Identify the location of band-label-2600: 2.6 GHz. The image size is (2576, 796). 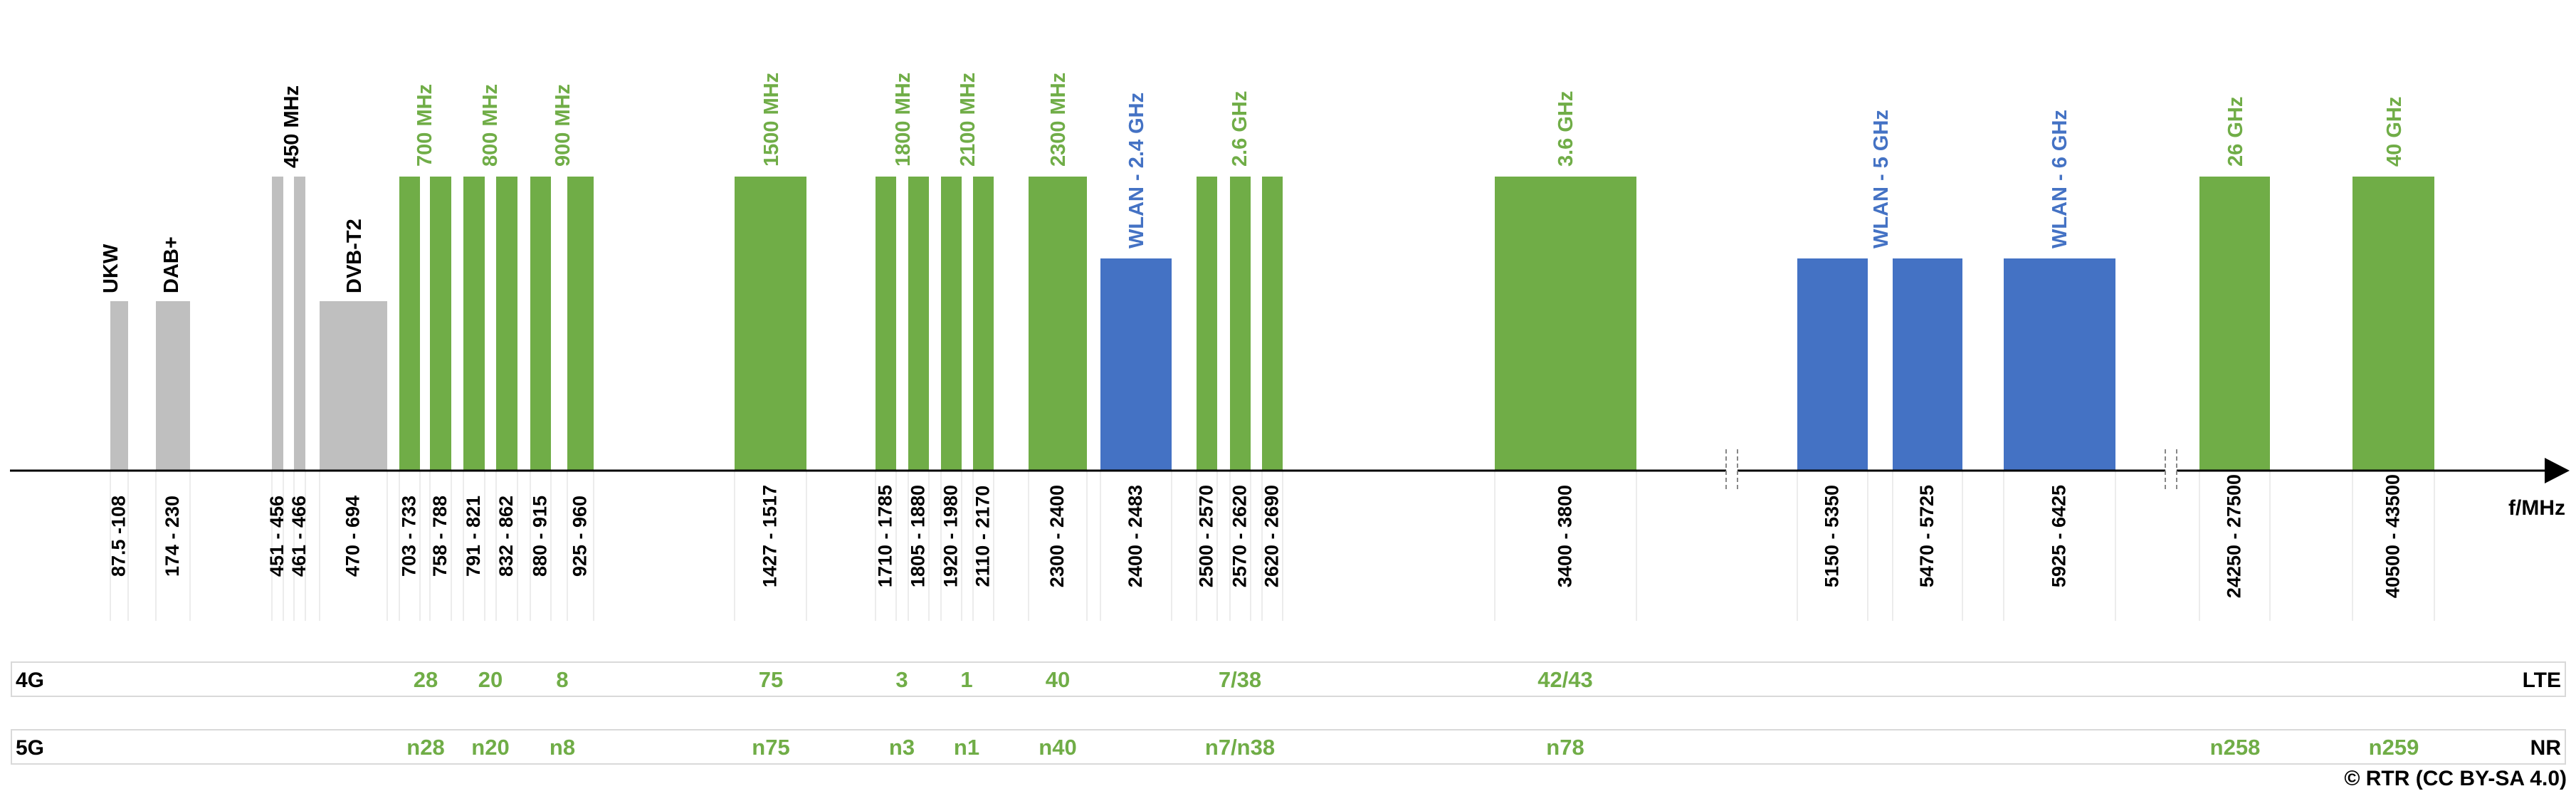
(1240, 129).